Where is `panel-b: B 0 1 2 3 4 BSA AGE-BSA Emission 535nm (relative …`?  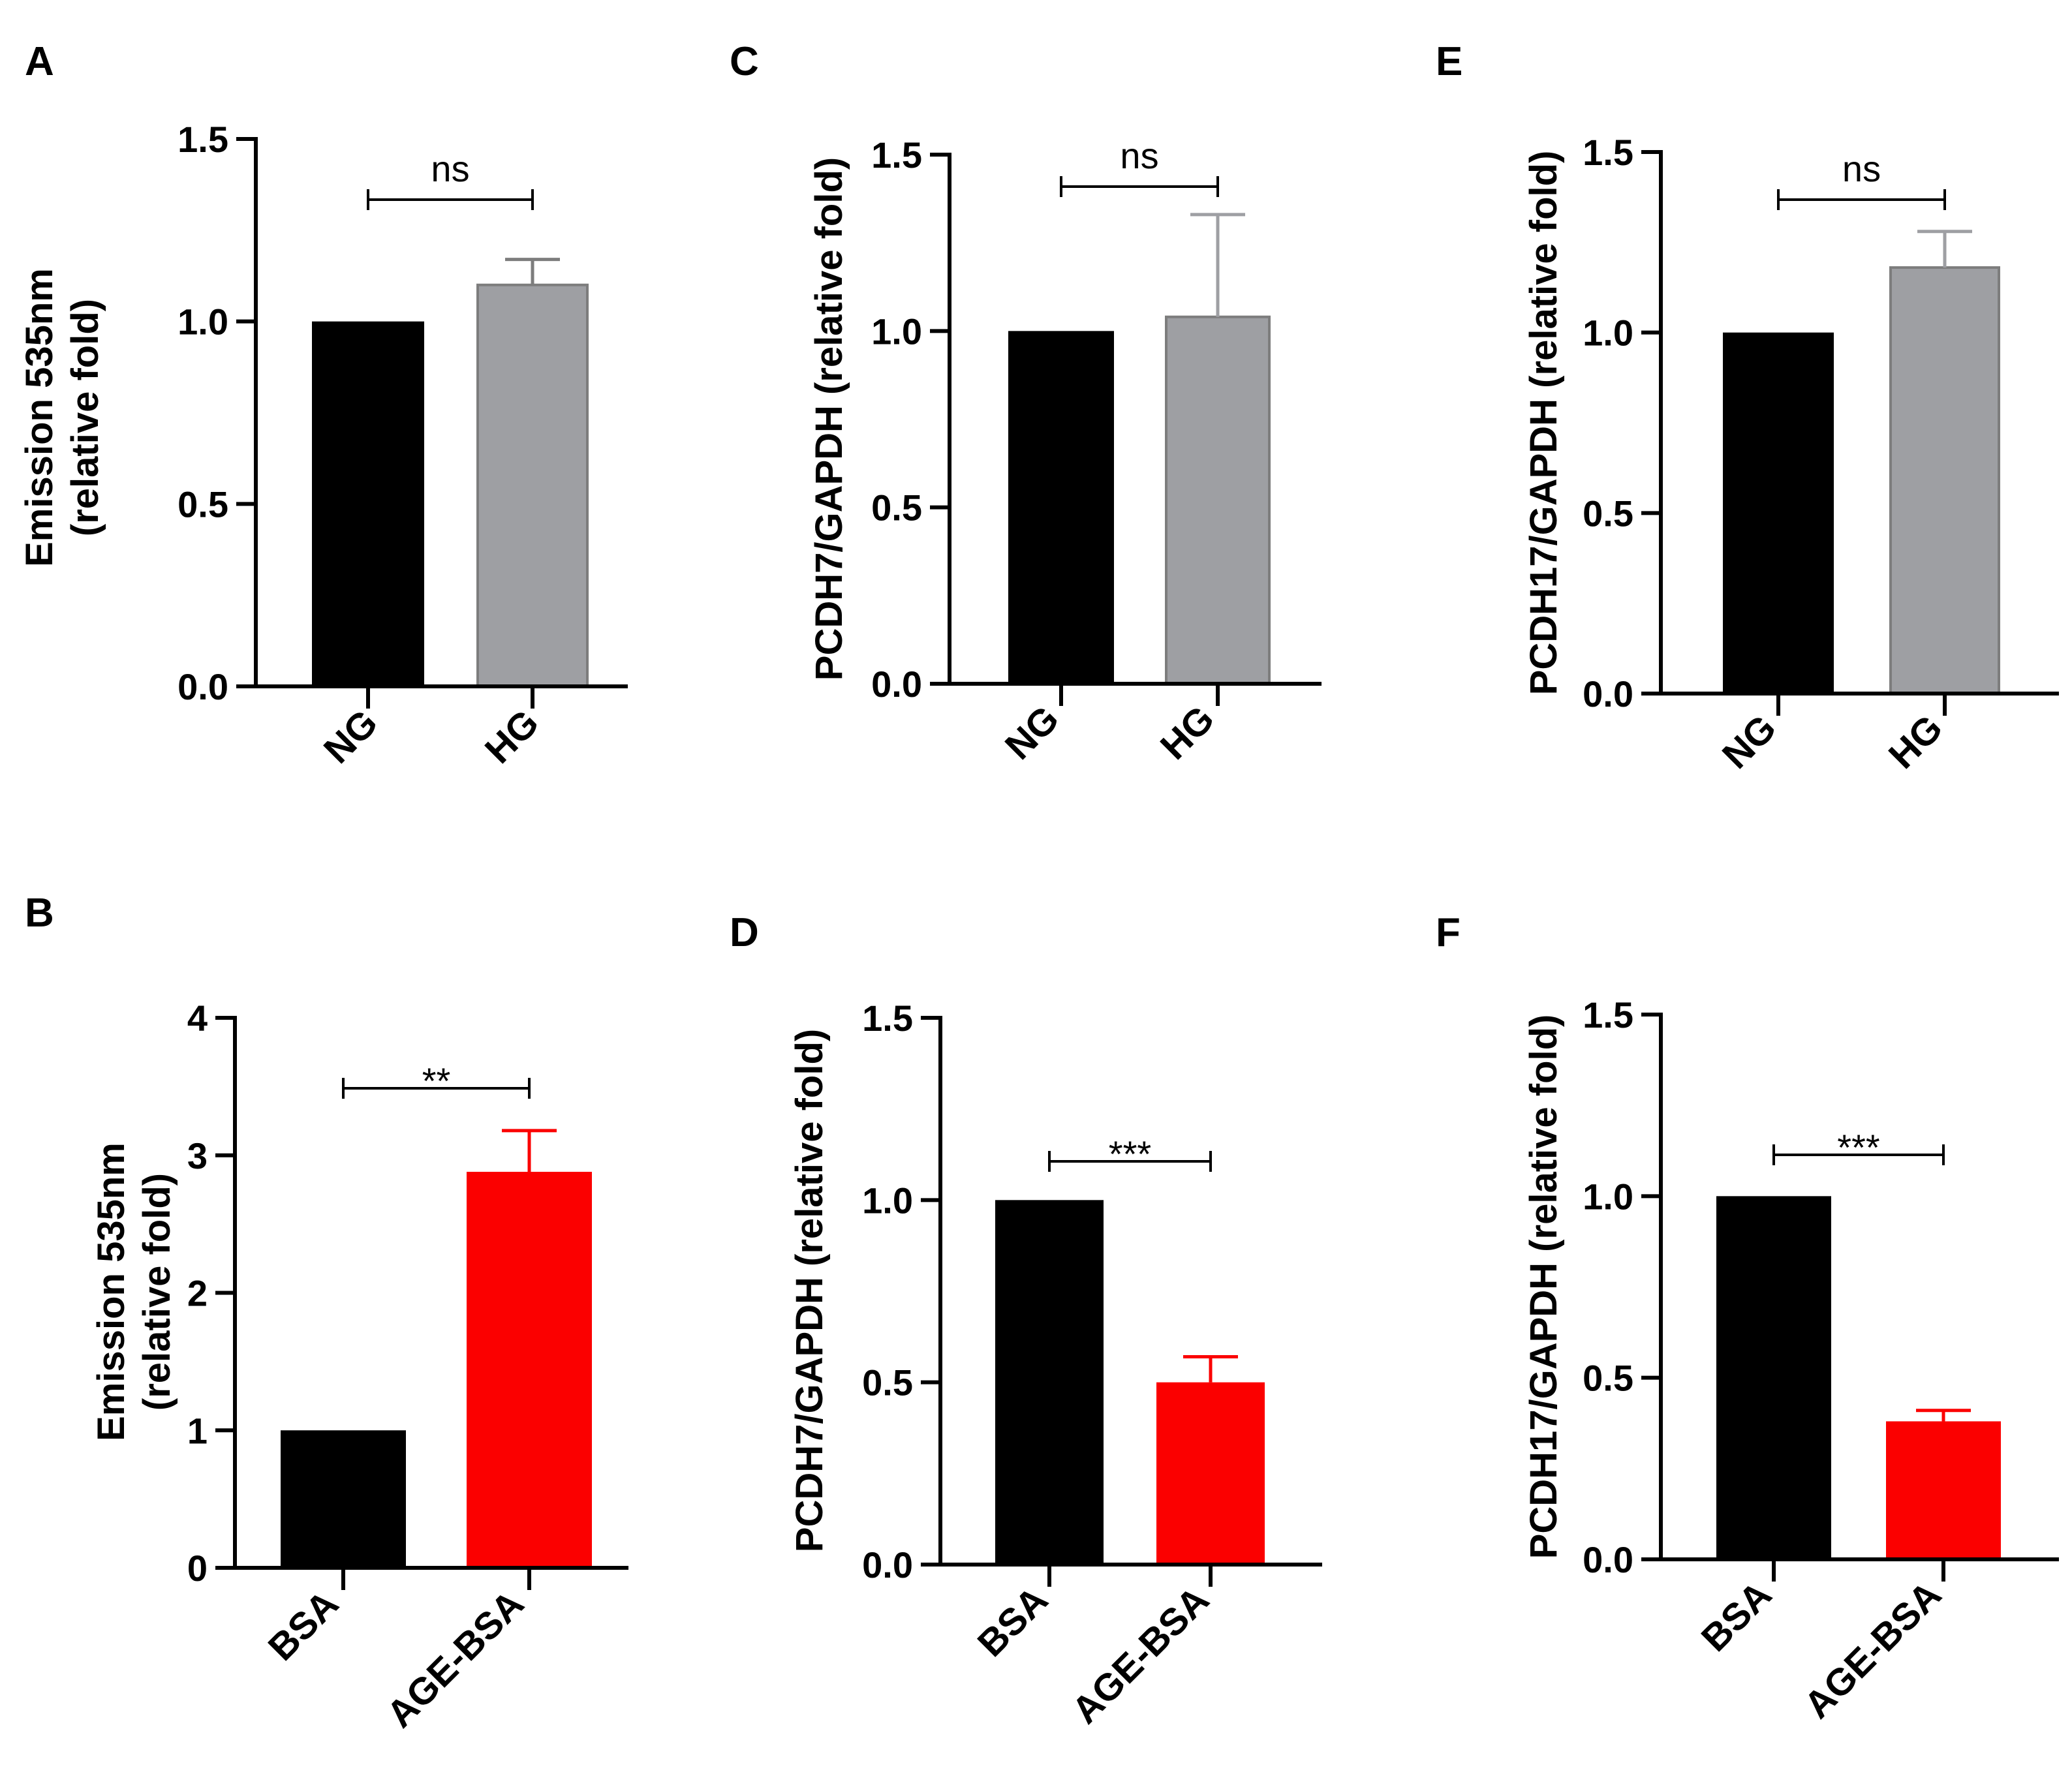
panel-b: B 0 1 2 3 4 BSA AGE-BSA Emission 535nm (relative … is located at coordinates (326, 1313).